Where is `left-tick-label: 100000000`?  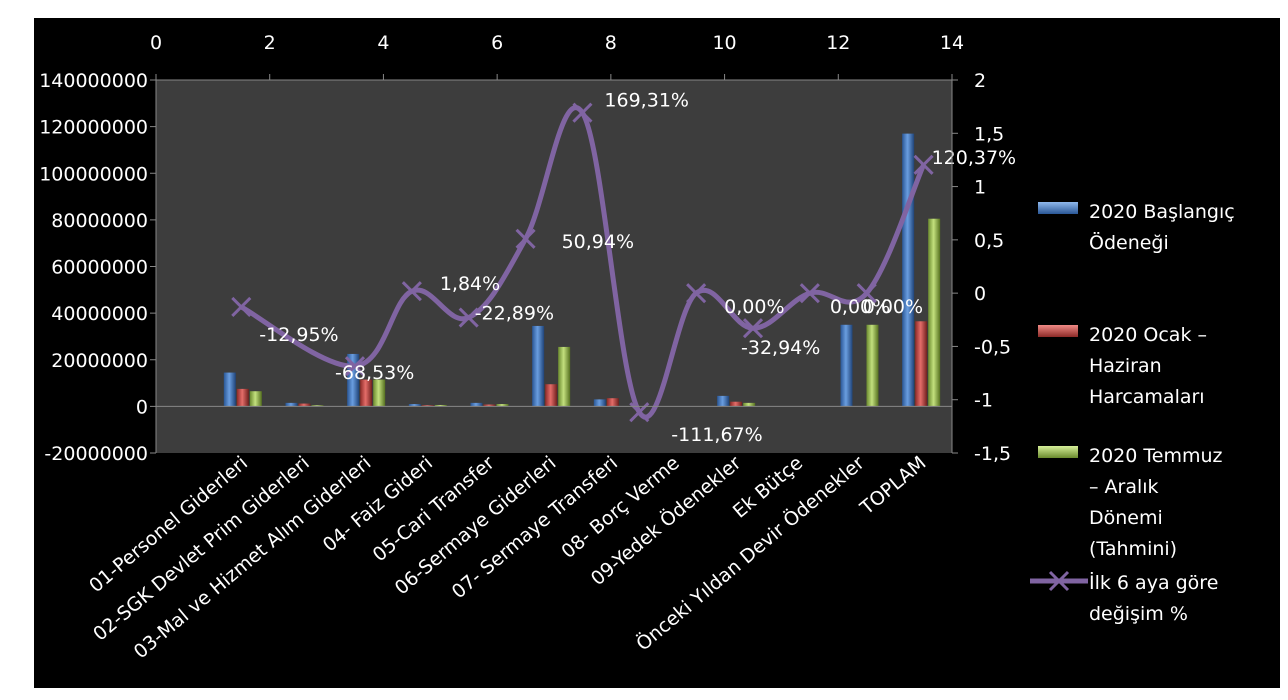 left-tick-label: 100000000 is located at coordinates (93, 174).